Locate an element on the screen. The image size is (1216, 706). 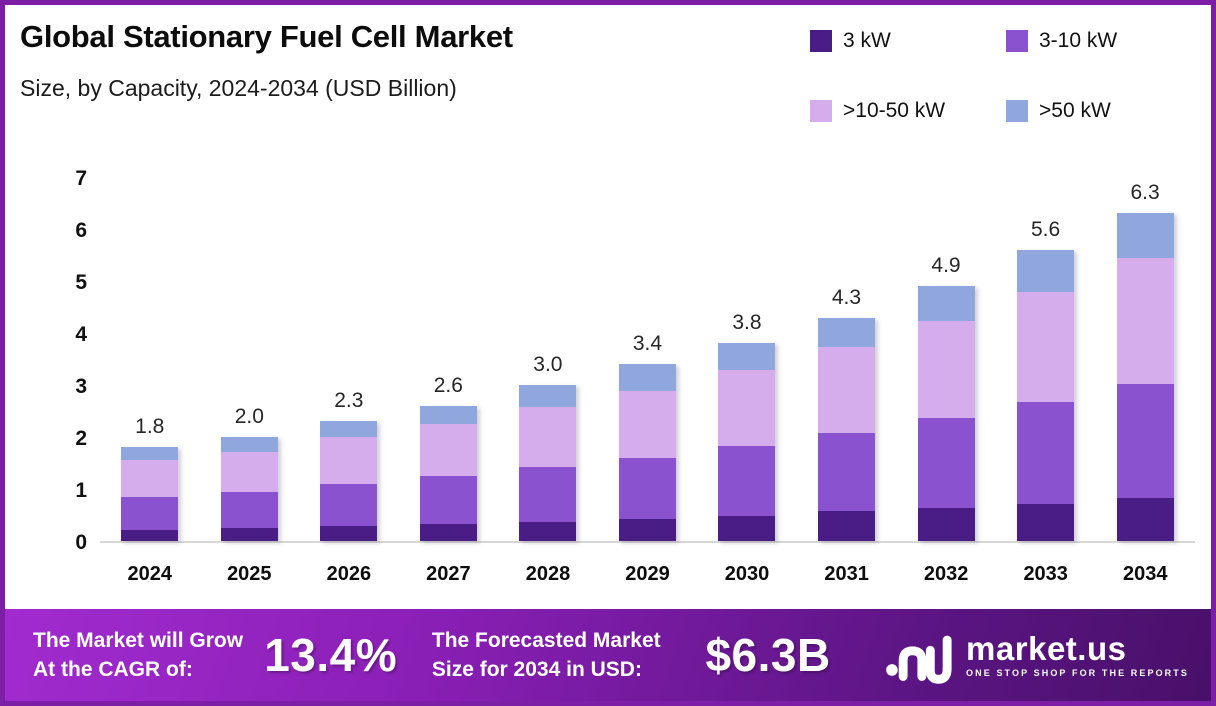
y-tick-label: 0 is located at coordinates (81, 542).